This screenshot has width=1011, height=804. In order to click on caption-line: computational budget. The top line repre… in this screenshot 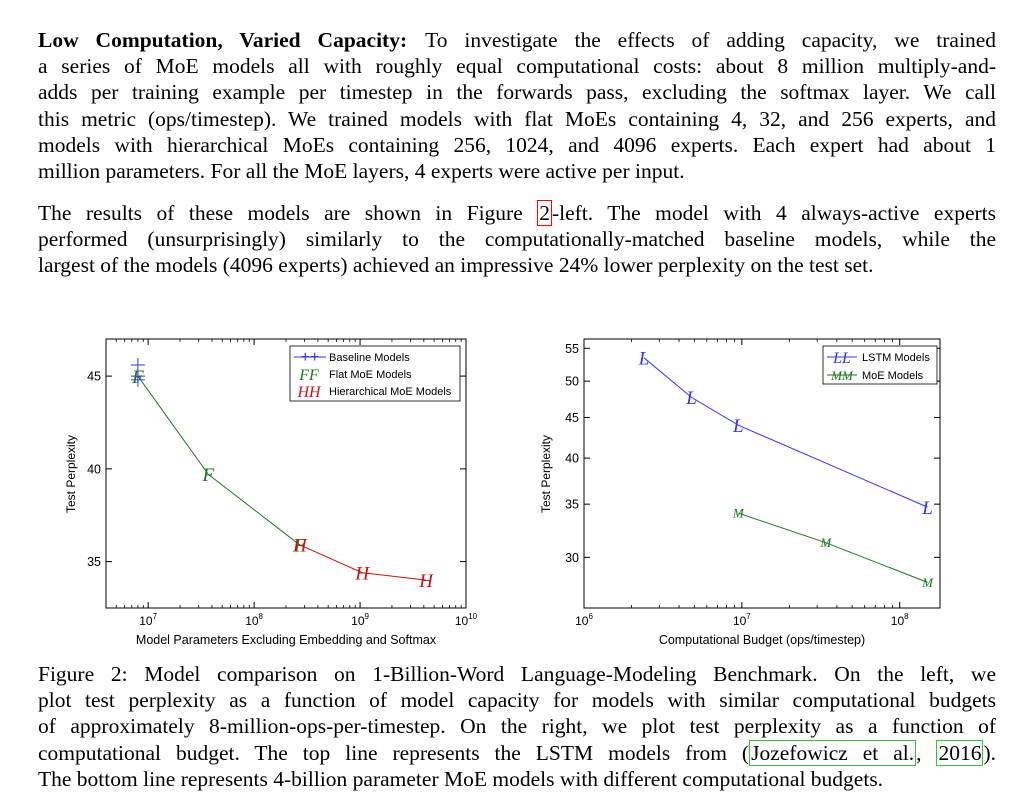, I will do `click(517, 752)`.